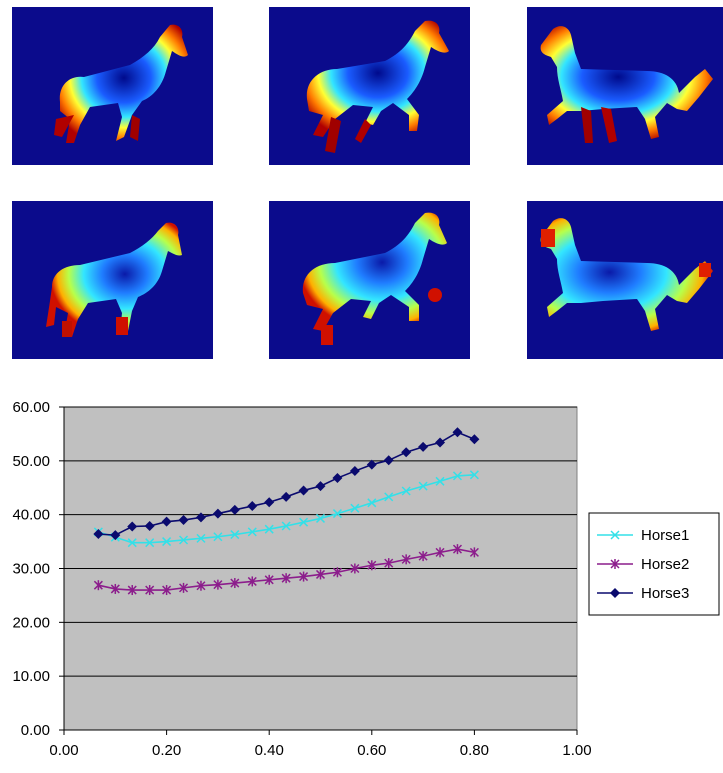 The image size is (723, 773). What do you see at coordinates (31, 515) in the screenshot?
I see `y-tick-label: 40.00` at bounding box center [31, 515].